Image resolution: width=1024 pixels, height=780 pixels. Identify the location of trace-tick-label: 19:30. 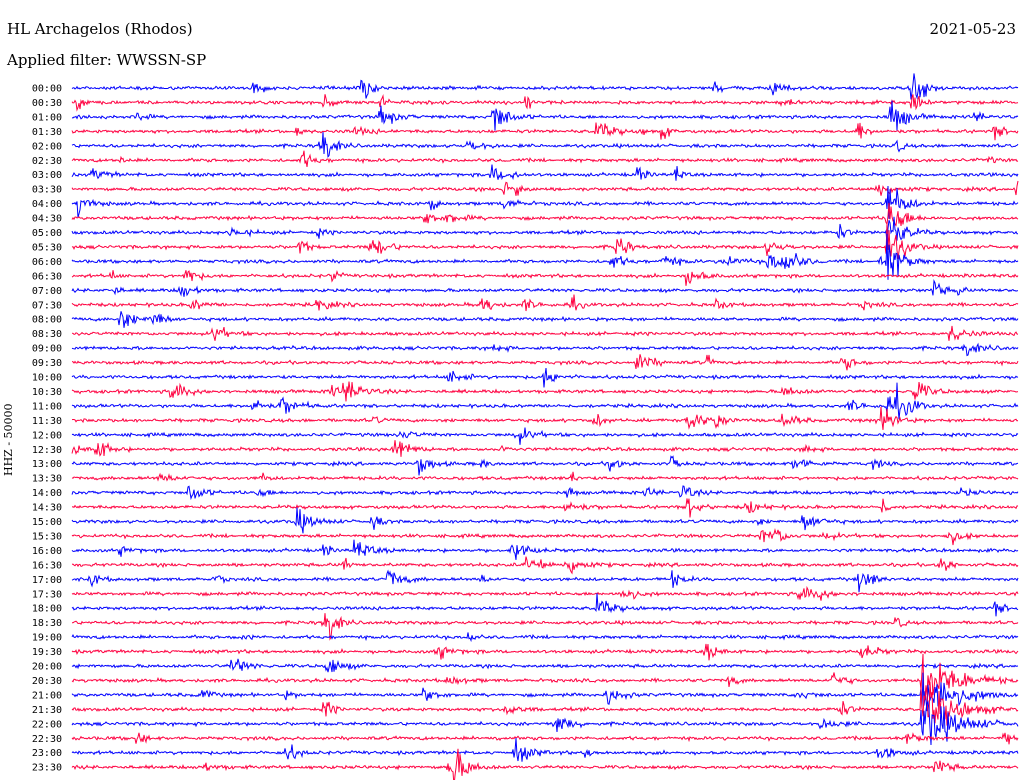
(47, 652).